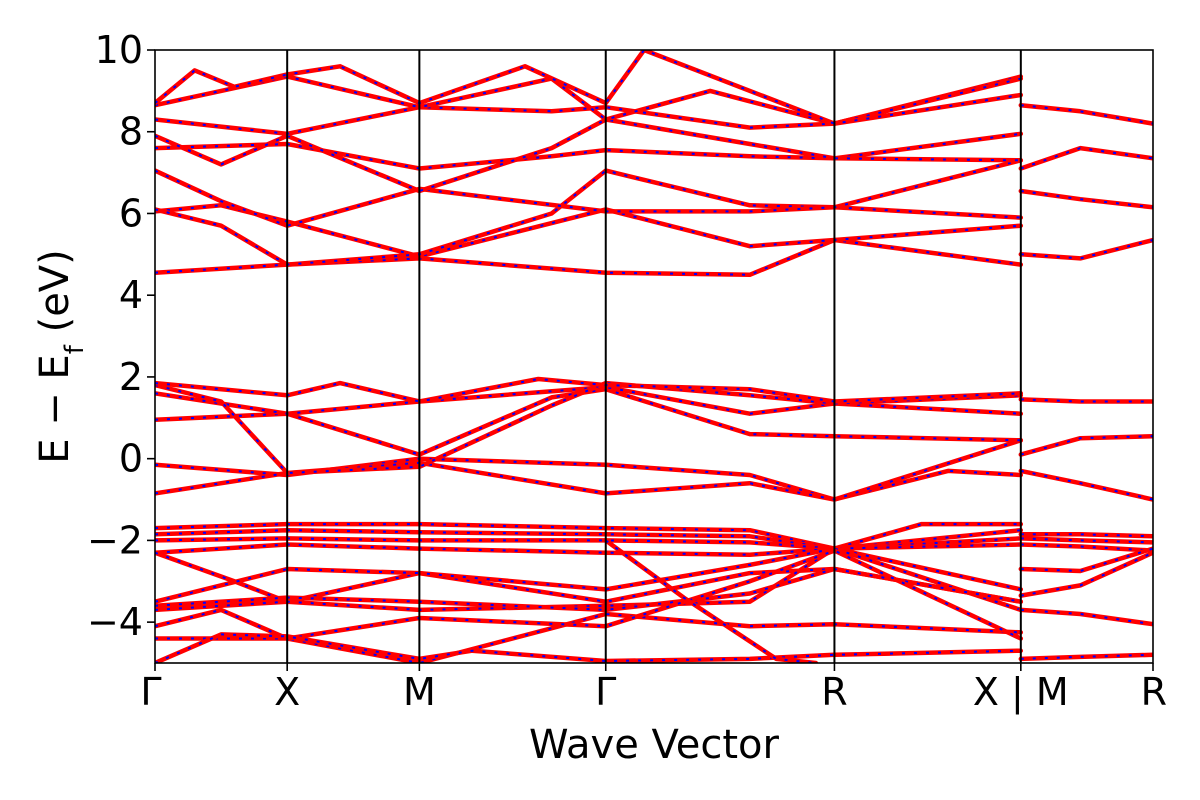 Image resolution: width=1200 pixels, height=800 pixels. Describe the element at coordinates (419, 692) in the screenshot. I see `x-tick-label: M` at that location.